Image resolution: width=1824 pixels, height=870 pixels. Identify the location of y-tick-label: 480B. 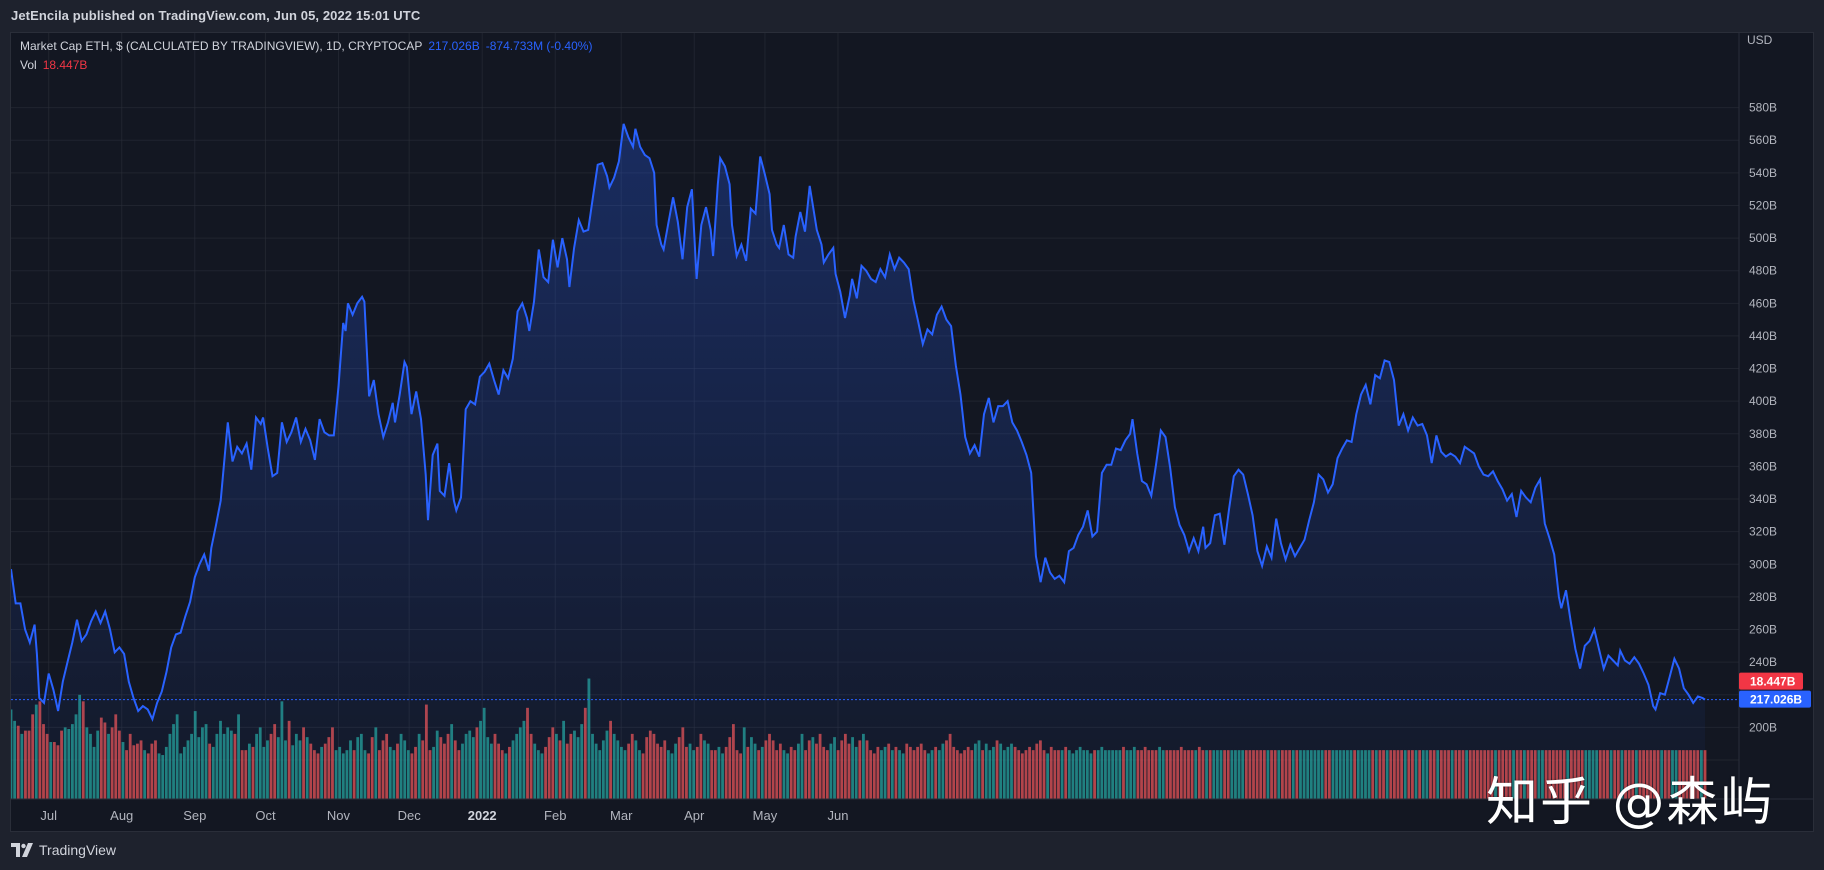
(1763, 271).